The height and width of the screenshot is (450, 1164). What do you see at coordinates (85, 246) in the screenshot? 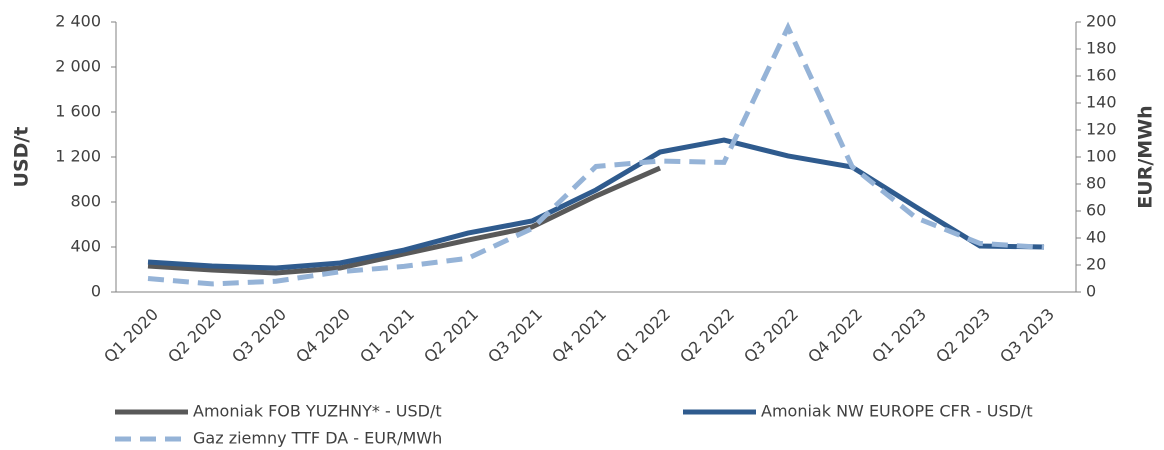
I see `y-tick-label: 400` at bounding box center [85, 246].